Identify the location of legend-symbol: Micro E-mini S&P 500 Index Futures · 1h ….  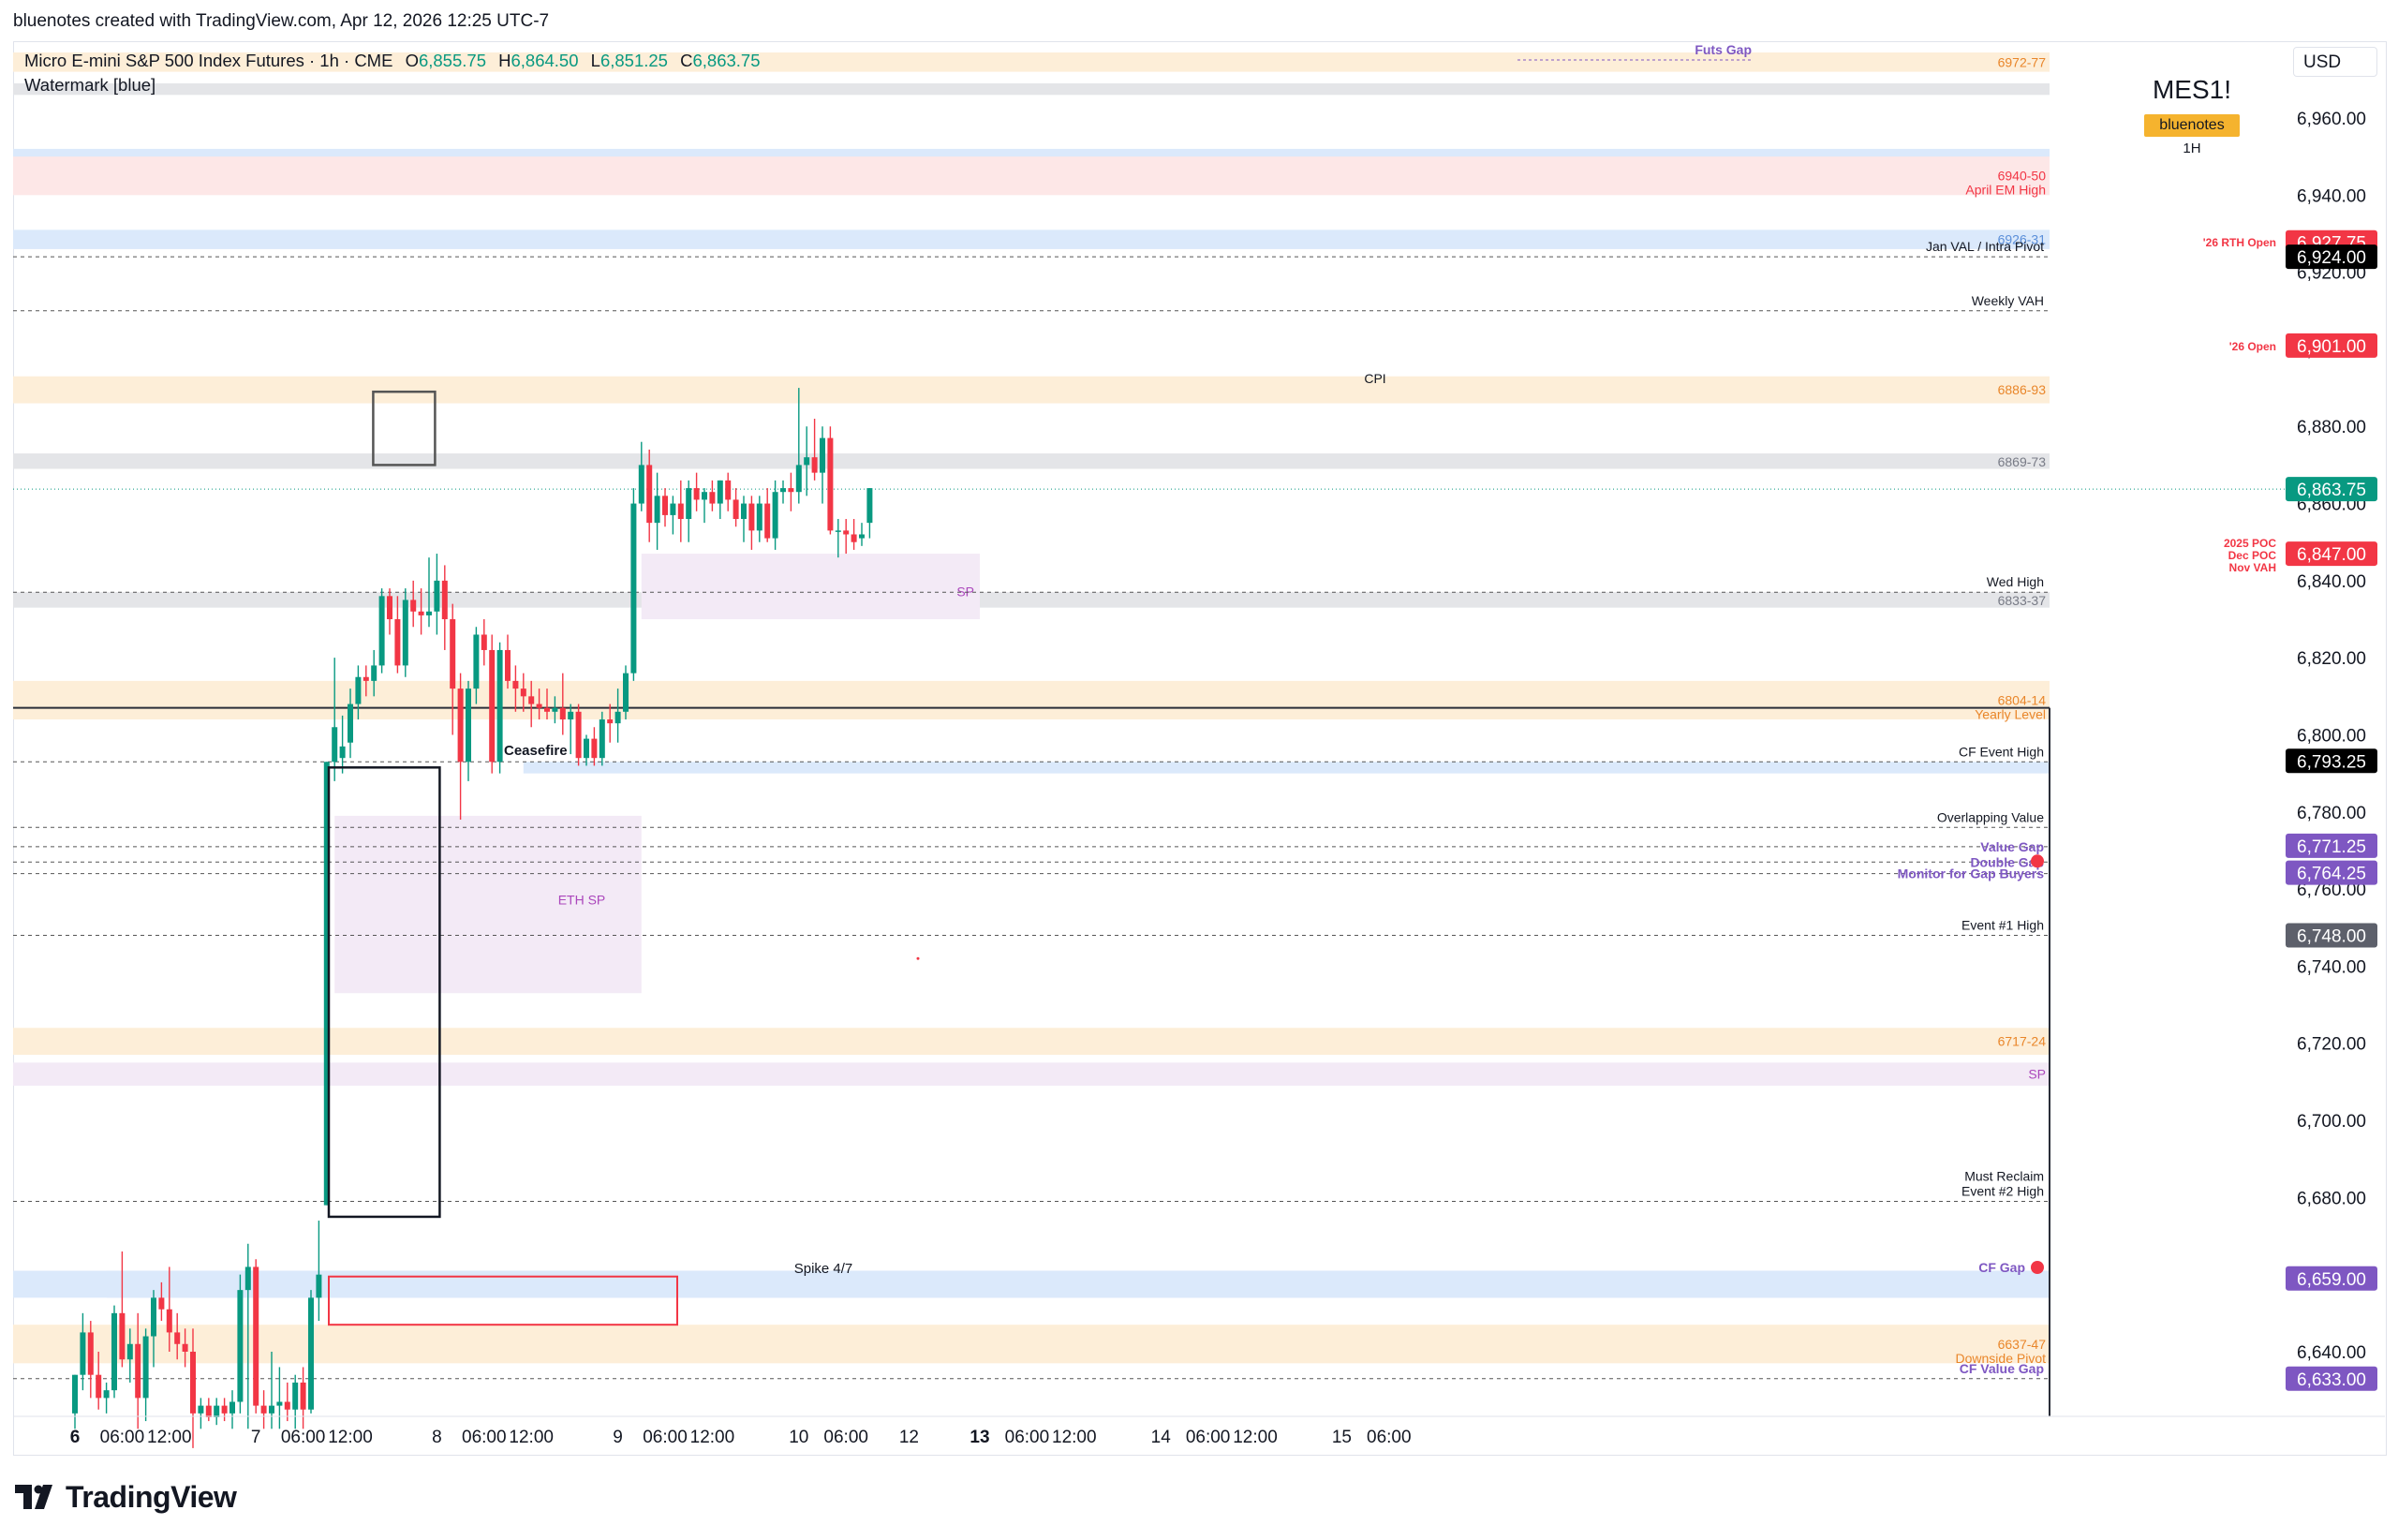
(208, 60).